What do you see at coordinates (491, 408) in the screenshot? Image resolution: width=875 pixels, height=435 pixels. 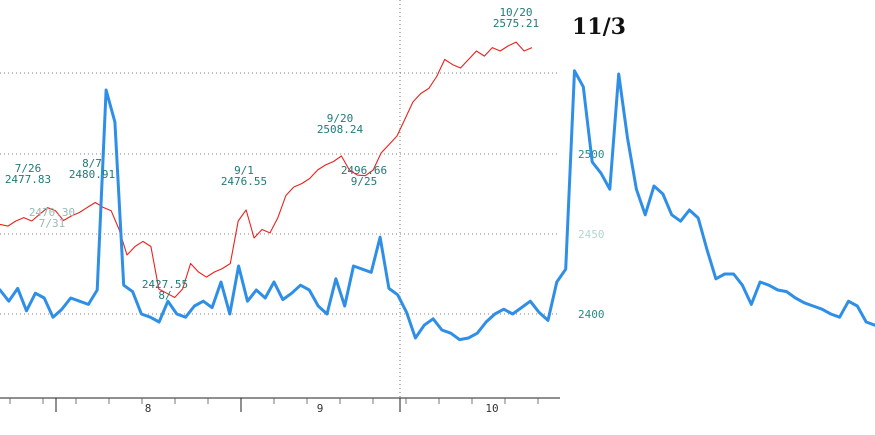 I see `x-tick-label: 10` at bounding box center [491, 408].